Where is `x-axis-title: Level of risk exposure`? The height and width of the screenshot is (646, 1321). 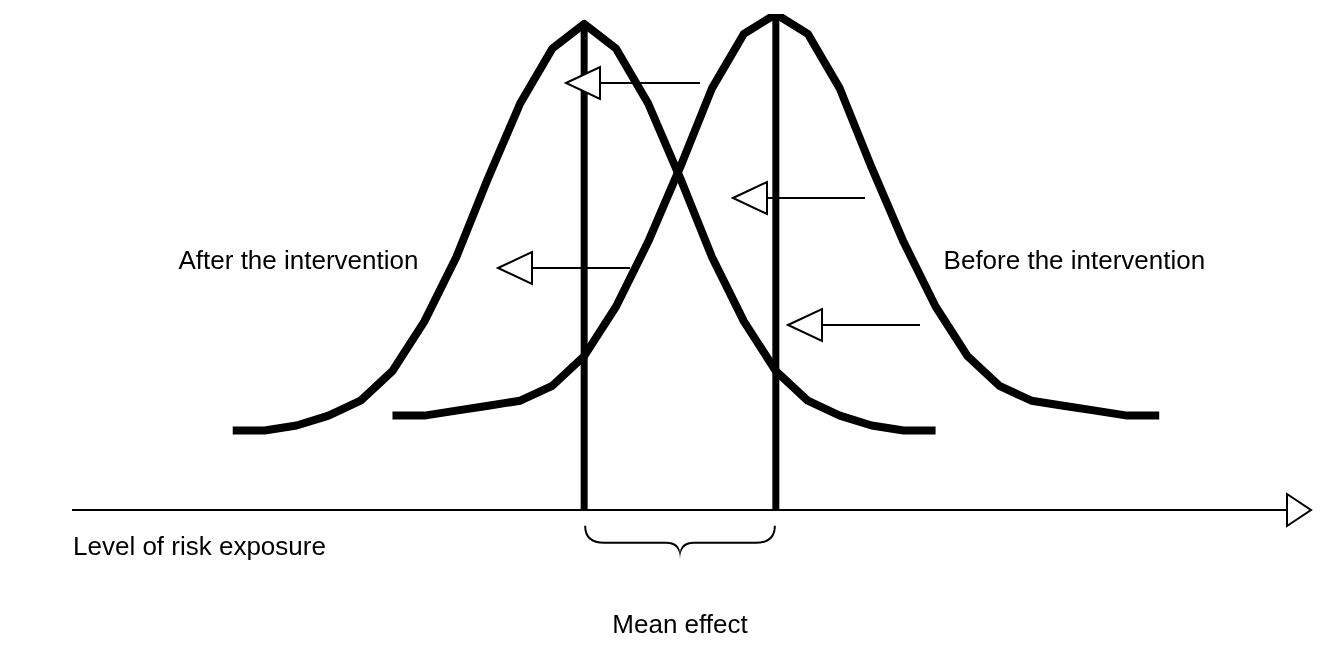
x-axis-title: Level of risk exposure is located at coordinates (199, 545).